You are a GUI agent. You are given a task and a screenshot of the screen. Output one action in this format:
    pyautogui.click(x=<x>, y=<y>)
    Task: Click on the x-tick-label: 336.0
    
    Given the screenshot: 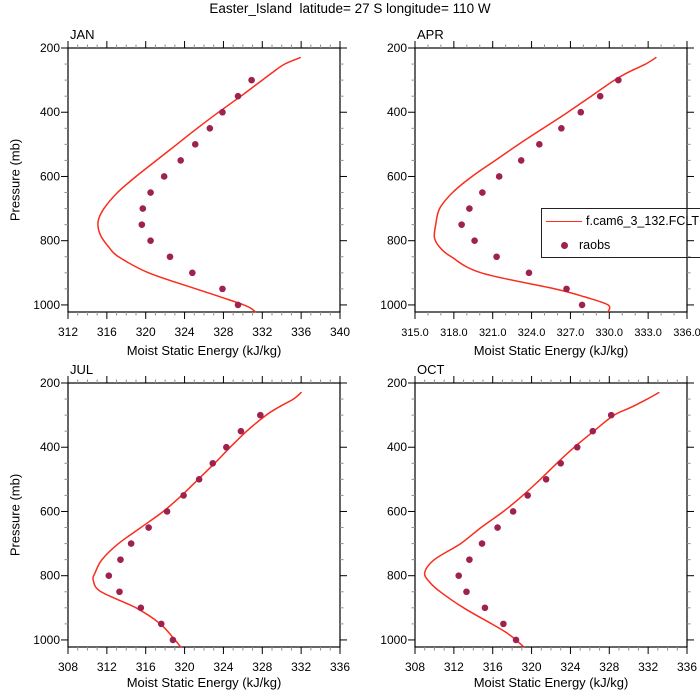 What is the action you would take?
    pyautogui.click(x=686, y=333)
    